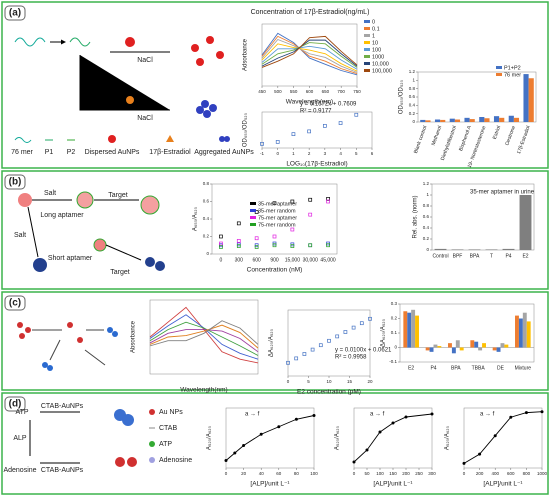  I want to click on annotation: y = 0.0100x + 0.0621, so click(363, 351).